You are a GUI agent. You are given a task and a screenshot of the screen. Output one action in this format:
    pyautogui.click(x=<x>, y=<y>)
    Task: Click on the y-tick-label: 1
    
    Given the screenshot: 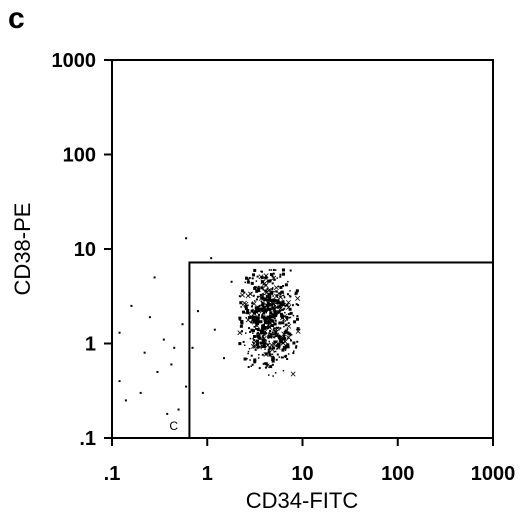 What is the action you would take?
    pyautogui.click(x=90, y=345)
    